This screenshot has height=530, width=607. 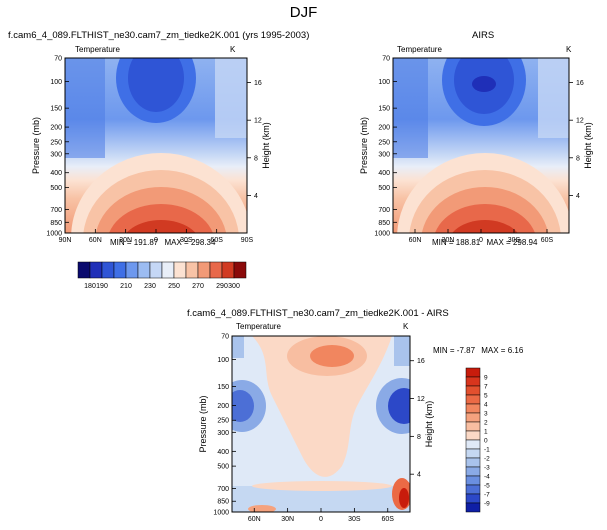 What do you see at coordinates (410, 108) in the screenshot?
I see `panel-obs-cold-nh` at bounding box center [410, 108].